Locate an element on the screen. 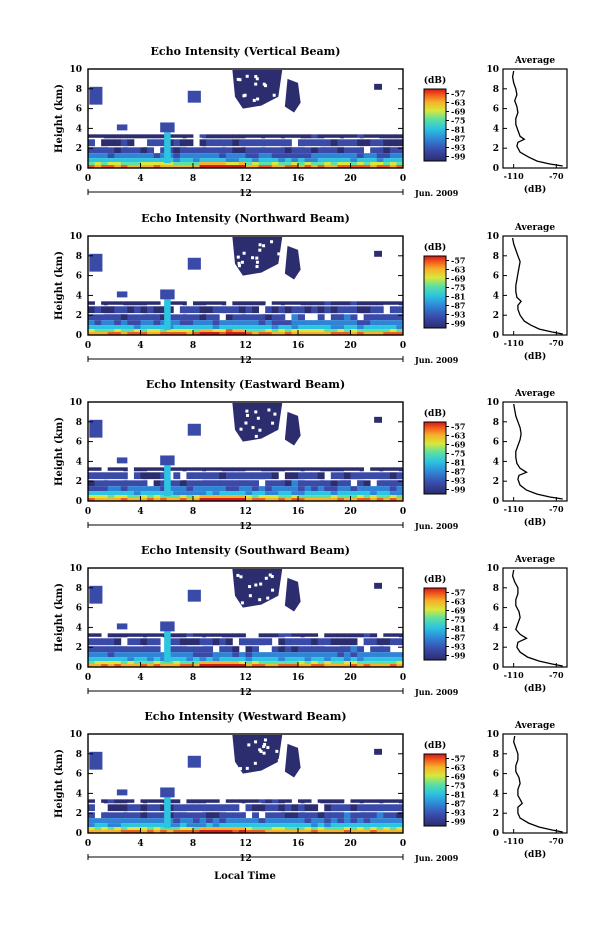  day-label: 12 is located at coordinates (245, 693).